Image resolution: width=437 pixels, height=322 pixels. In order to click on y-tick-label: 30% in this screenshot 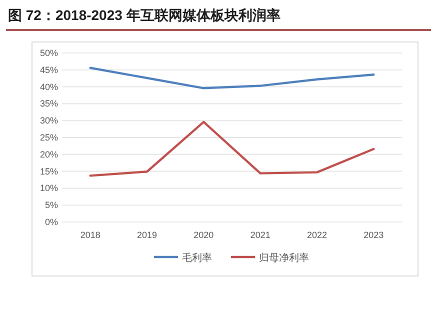, I will do `click(49, 121)`.